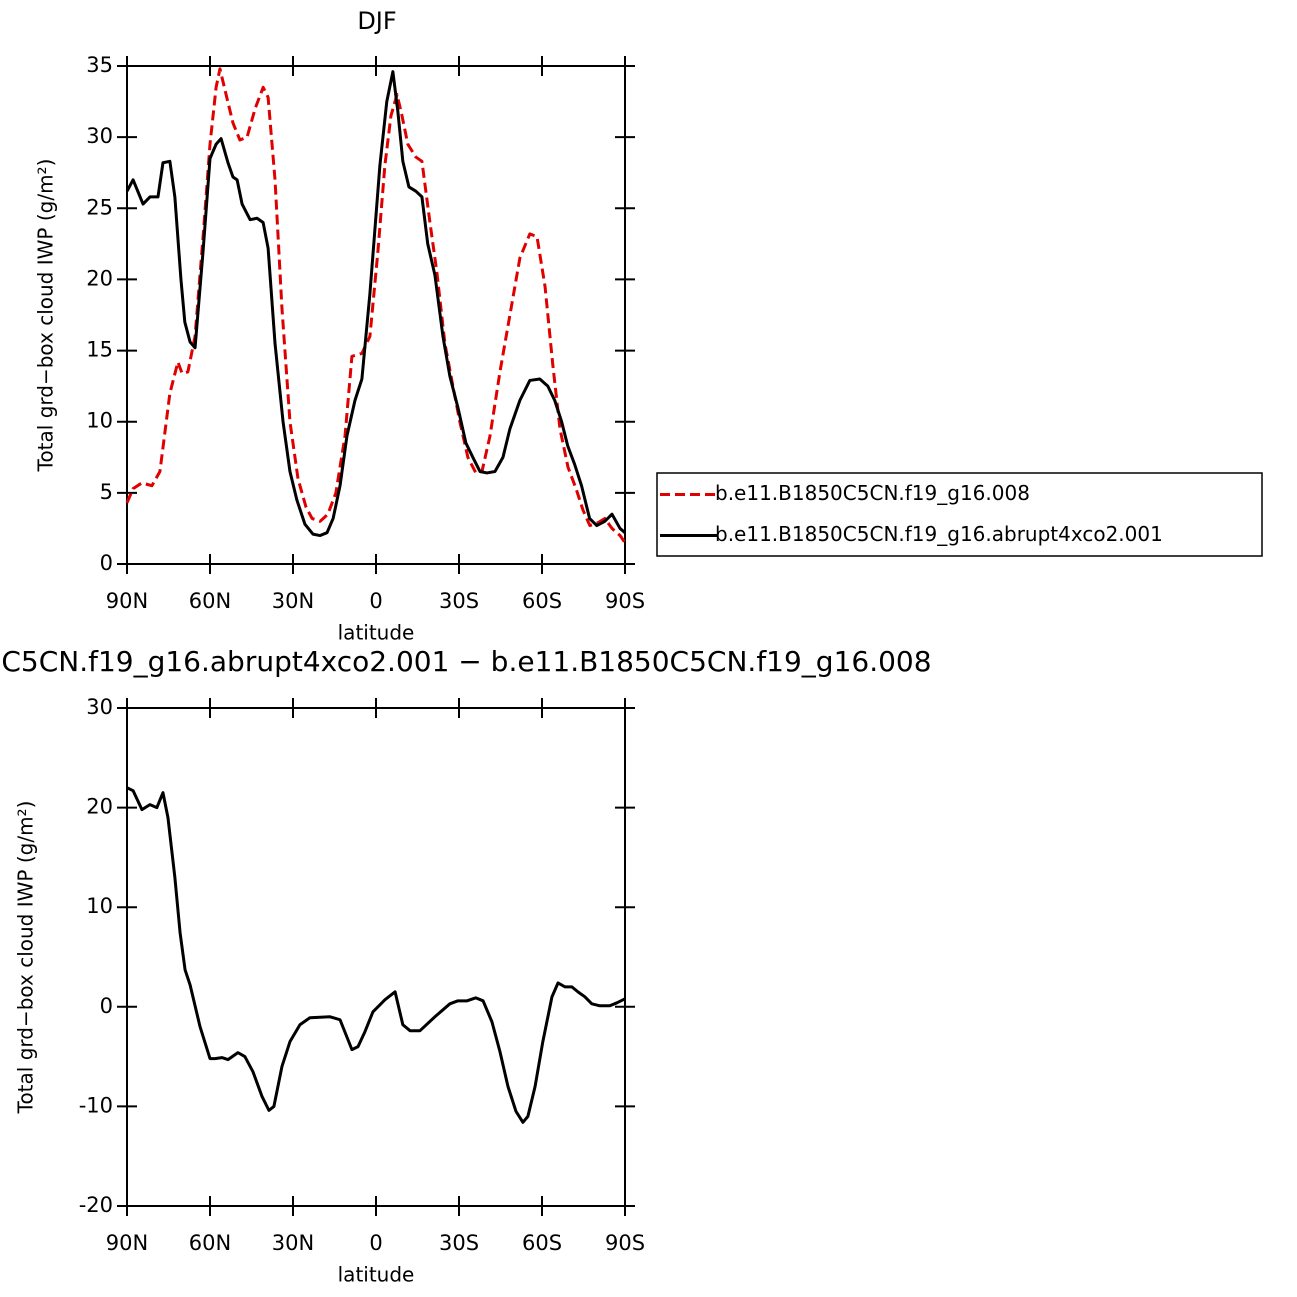 The width and height of the screenshot is (1297, 1297). I want to click on y-tick-label: 15, so click(99, 350).